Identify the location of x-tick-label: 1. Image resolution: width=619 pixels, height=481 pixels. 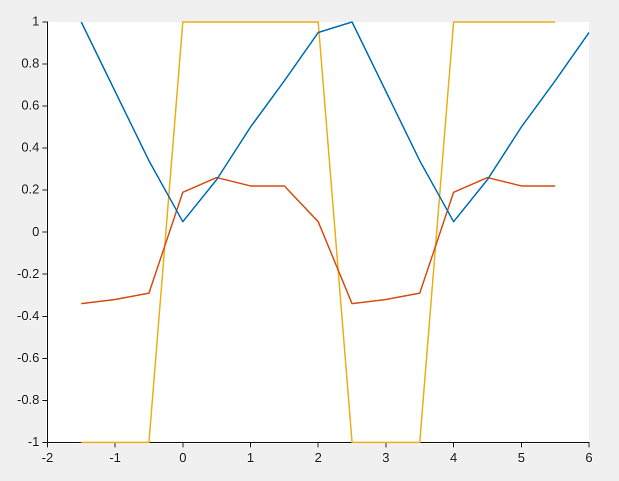
(250, 457).